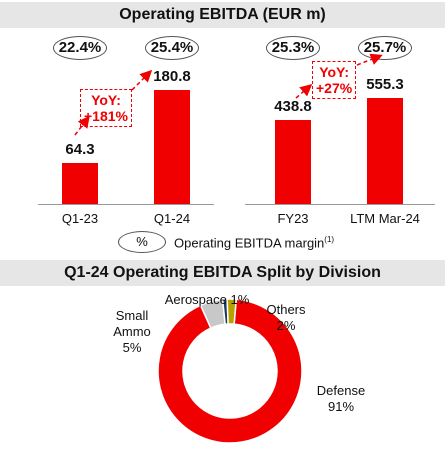  I want to click on margin-pill: 25.7%, so click(385, 48).